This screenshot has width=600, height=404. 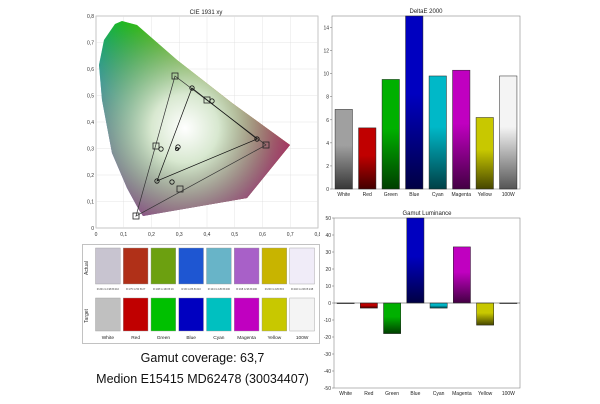 What do you see at coordinates (163, 289) in the screenshot?
I see `actual-swatch-value: R:108 G:160 B:16` at bounding box center [163, 289].